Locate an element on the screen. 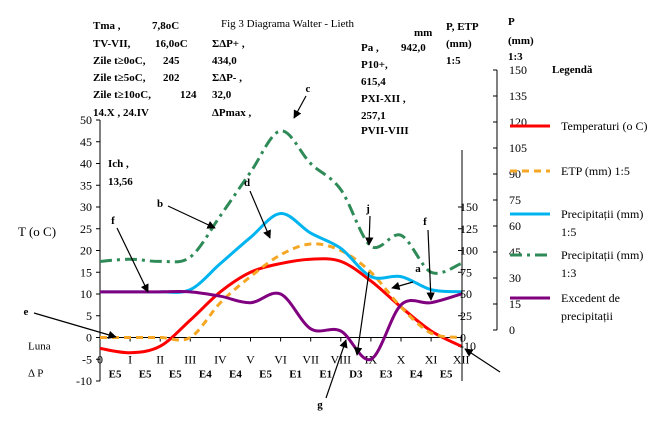  stat-value: 942,0 is located at coordinates (413, 48).